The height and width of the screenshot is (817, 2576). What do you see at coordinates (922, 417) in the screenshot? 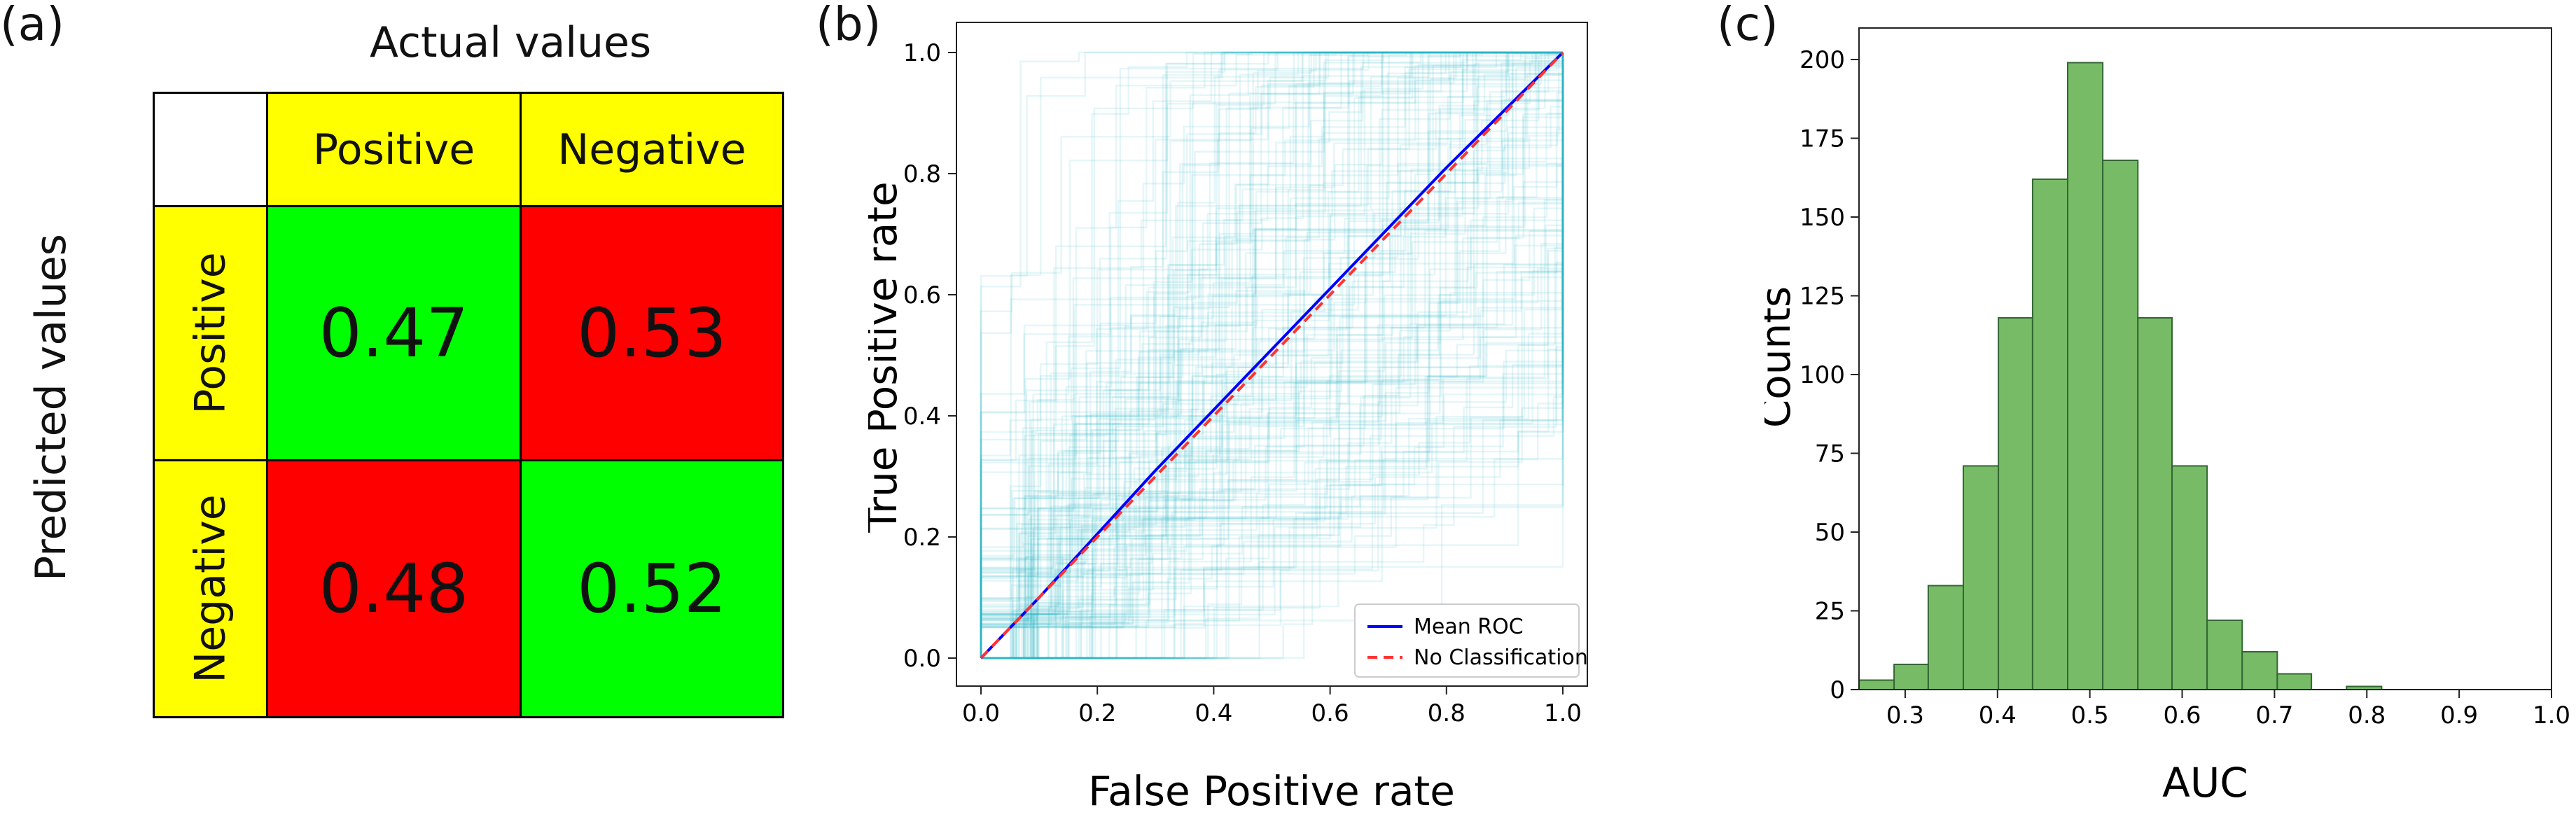
I see `roc-y-tick-label: 0.4` at bounding box center [922, 417].